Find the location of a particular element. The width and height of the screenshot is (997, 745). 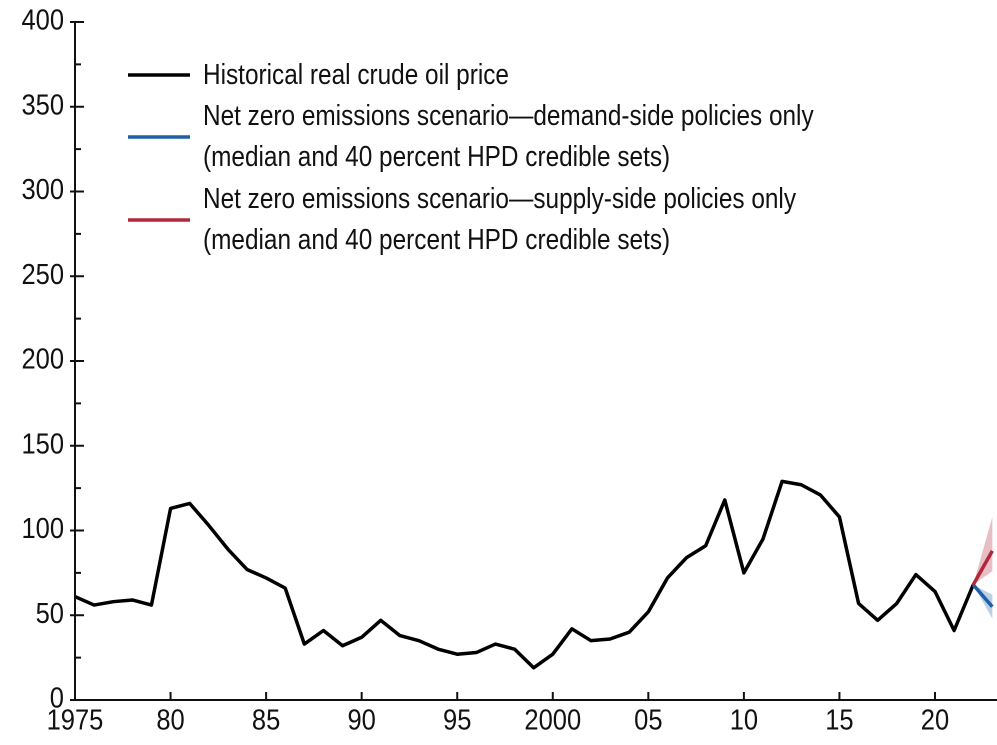

y-tick-label: 150 is located at coordinates (42, 443).